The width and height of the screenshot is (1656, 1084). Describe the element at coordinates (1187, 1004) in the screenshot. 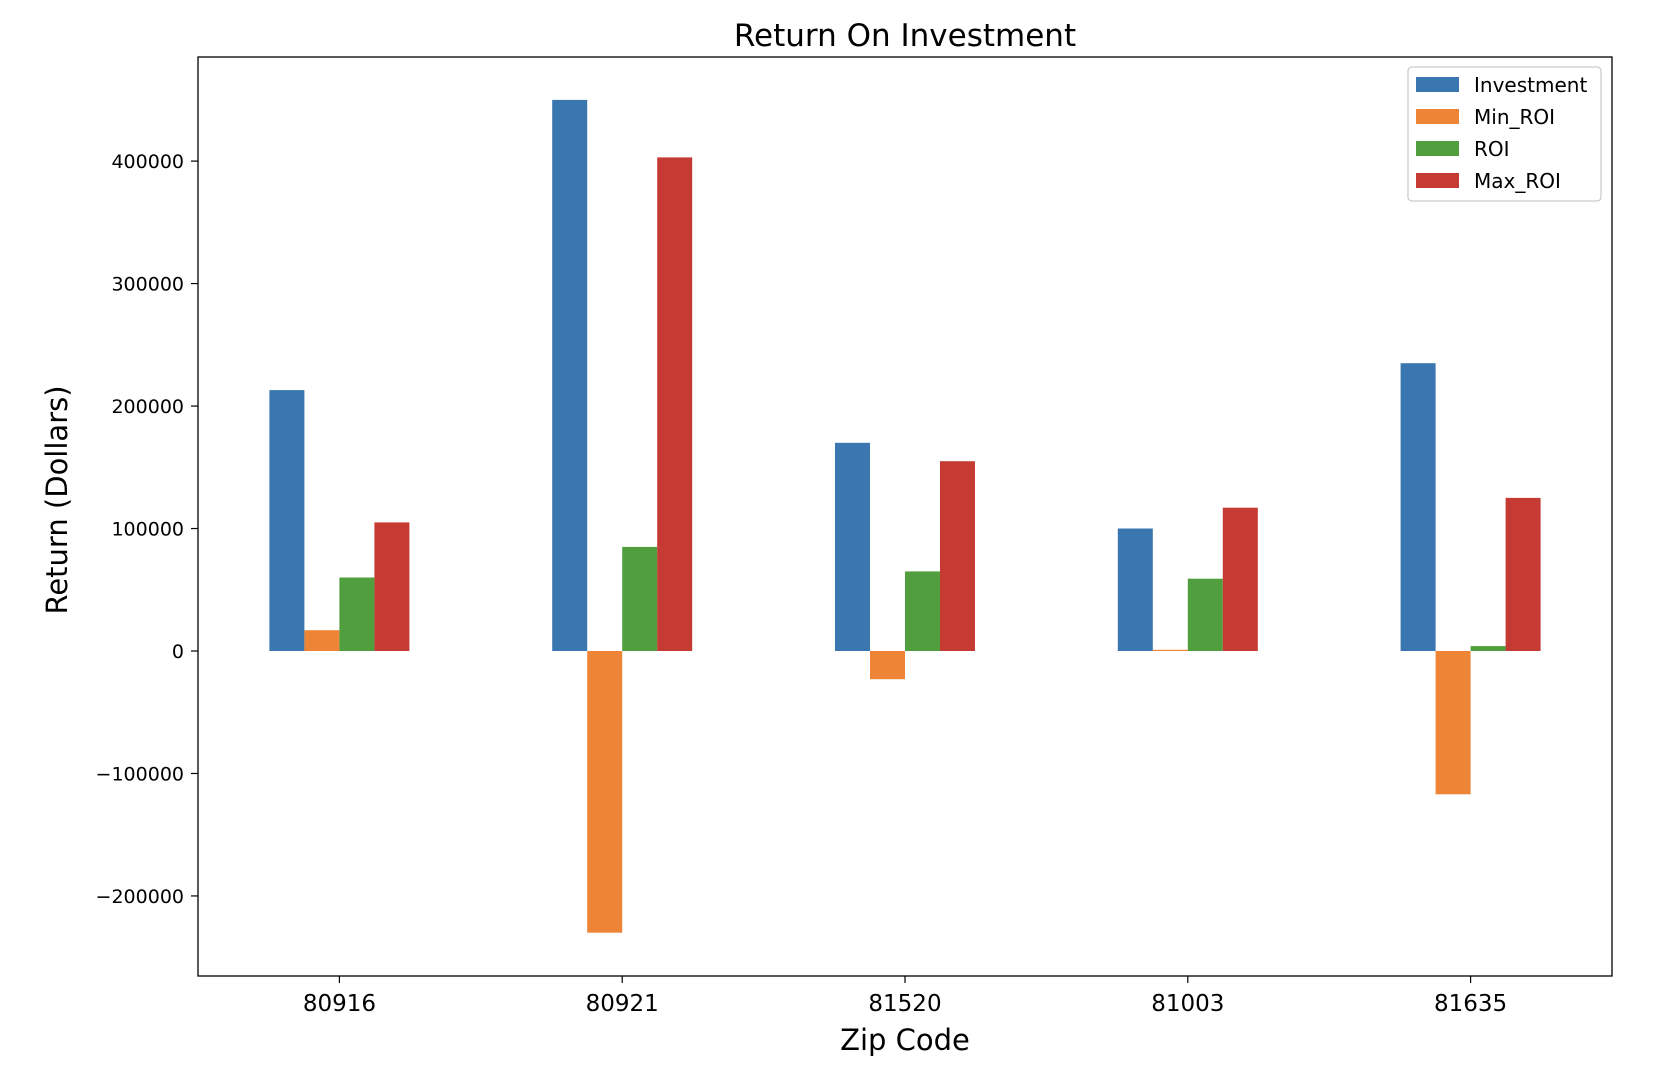

I see `x-tick-label: 81003` at that location.